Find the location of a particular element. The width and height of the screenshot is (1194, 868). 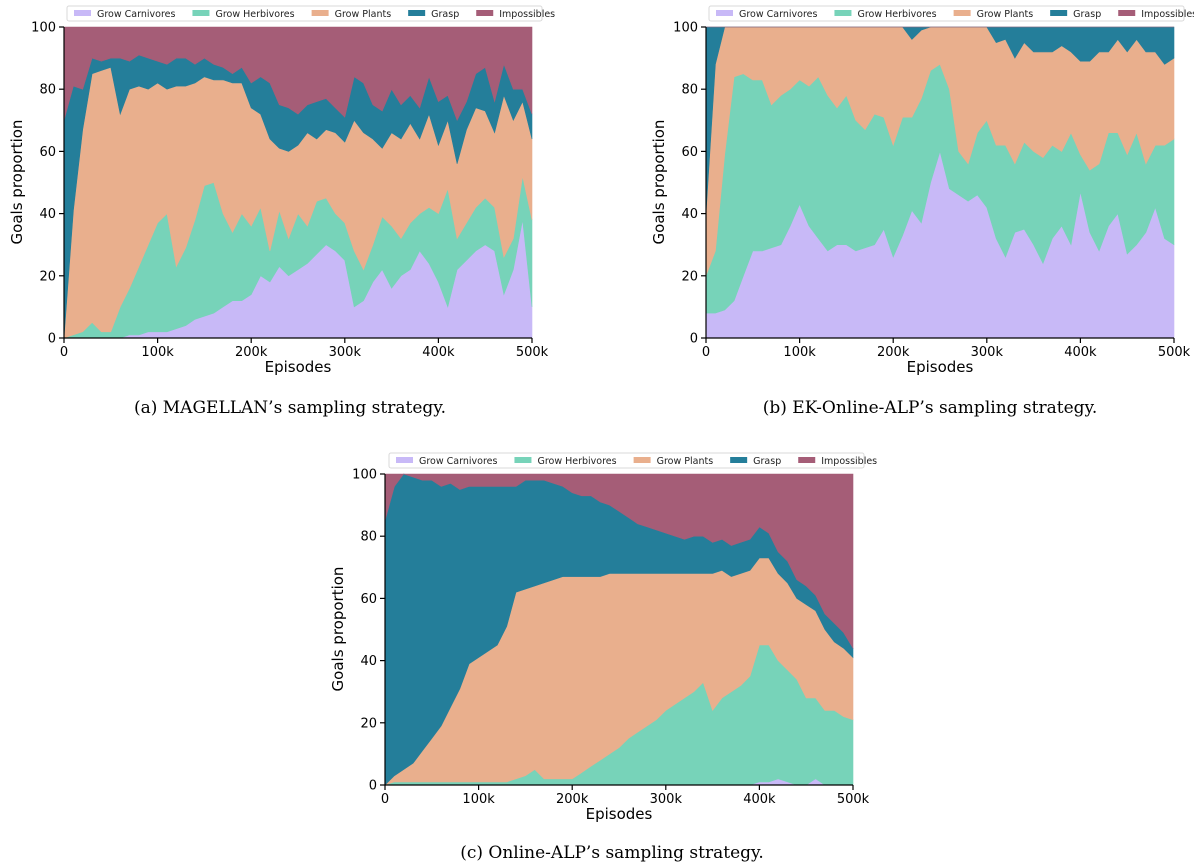

caption-b: (b) EK-Online-ALP’s sampling strategy. is located at coordinates (930, 408).